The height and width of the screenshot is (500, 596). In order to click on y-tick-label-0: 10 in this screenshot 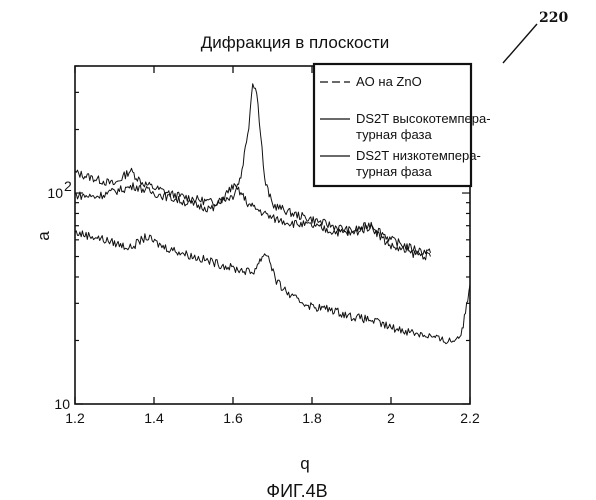, I will do `click(62, 404)`.